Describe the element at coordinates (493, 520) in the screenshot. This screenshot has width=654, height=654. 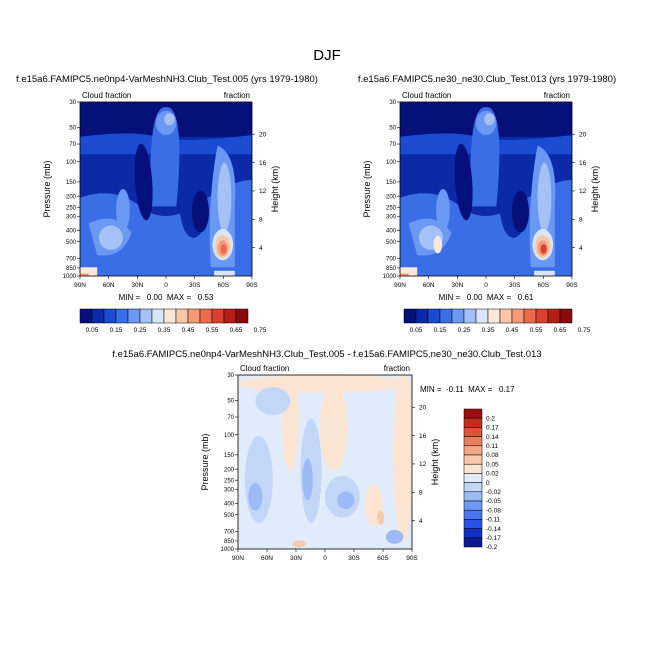
I see `colorbar-label: -0.11` at that location.